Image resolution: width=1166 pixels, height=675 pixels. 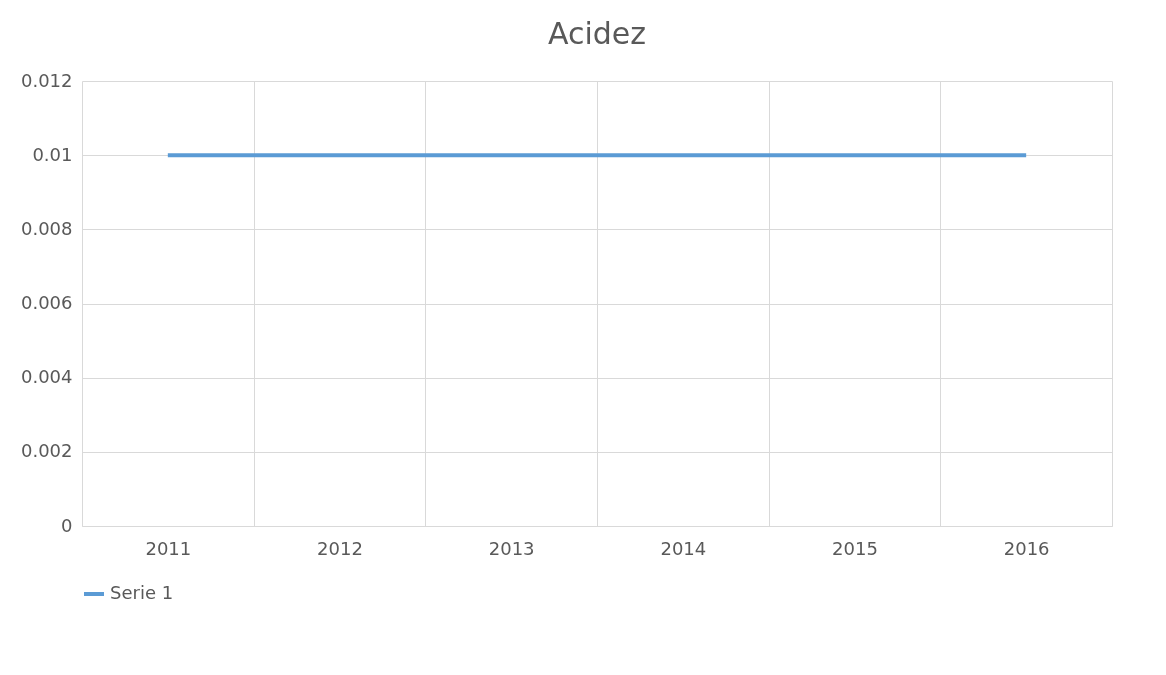 I want to click on y-tick-label: 0, so click(x=67, y=525).